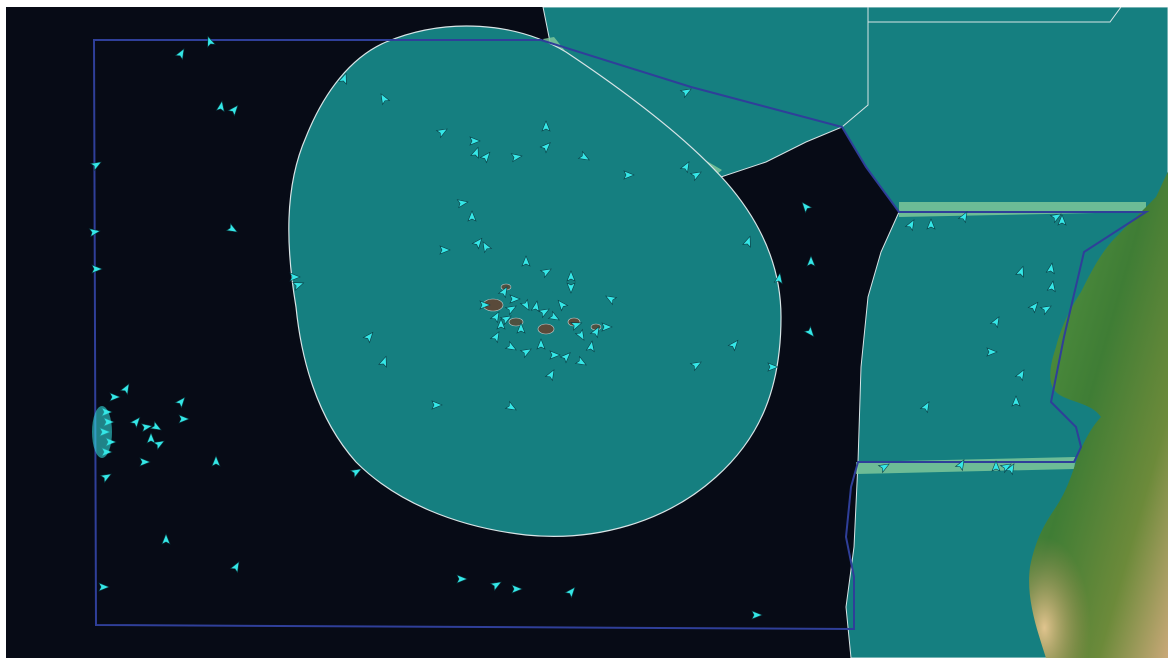 Image resolution: width=1168 pixels, height=658 pixels. Describe the element at coordinates (102, 432) in the screenshot. I see `vessel-cluster-west` at that location.